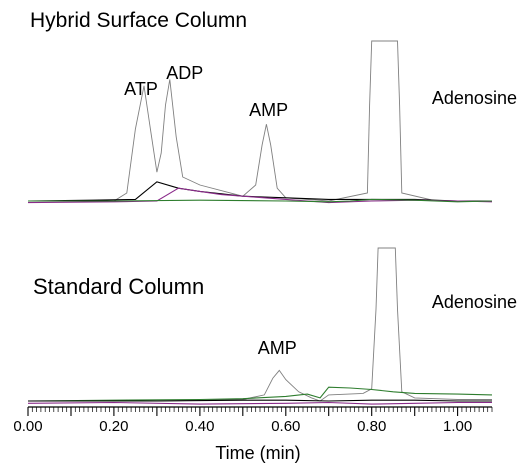  What do you see at coordinates (277, 348) in the screenshot?
I see `peak-label-amp-standard: AMP` at bounding box center [277, 348].